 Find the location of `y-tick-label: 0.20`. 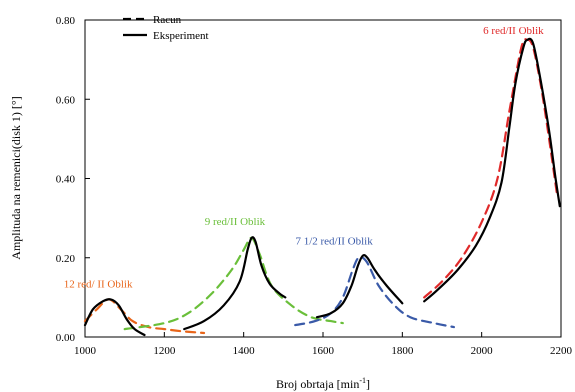

y-tick-label: 0.20 is located at coordinates (66, 259).